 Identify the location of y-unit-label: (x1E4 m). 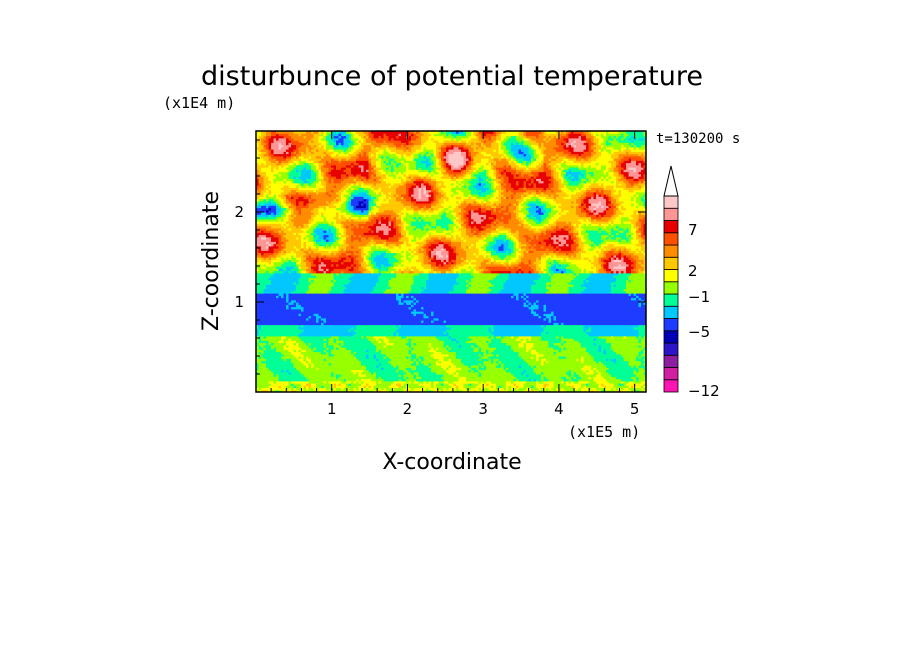
(199, 103).